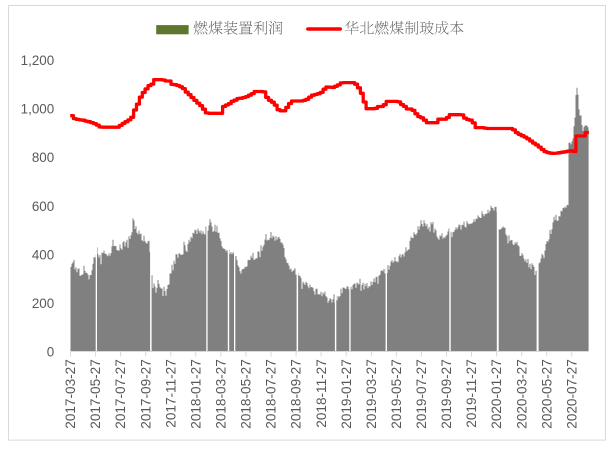 The width and height of the screenshot is (614, 457). What do you see at coordinates (521, 394) in the screenshot?
I see `svg-text: 2020-03-27` at bounding box center [521, 394].